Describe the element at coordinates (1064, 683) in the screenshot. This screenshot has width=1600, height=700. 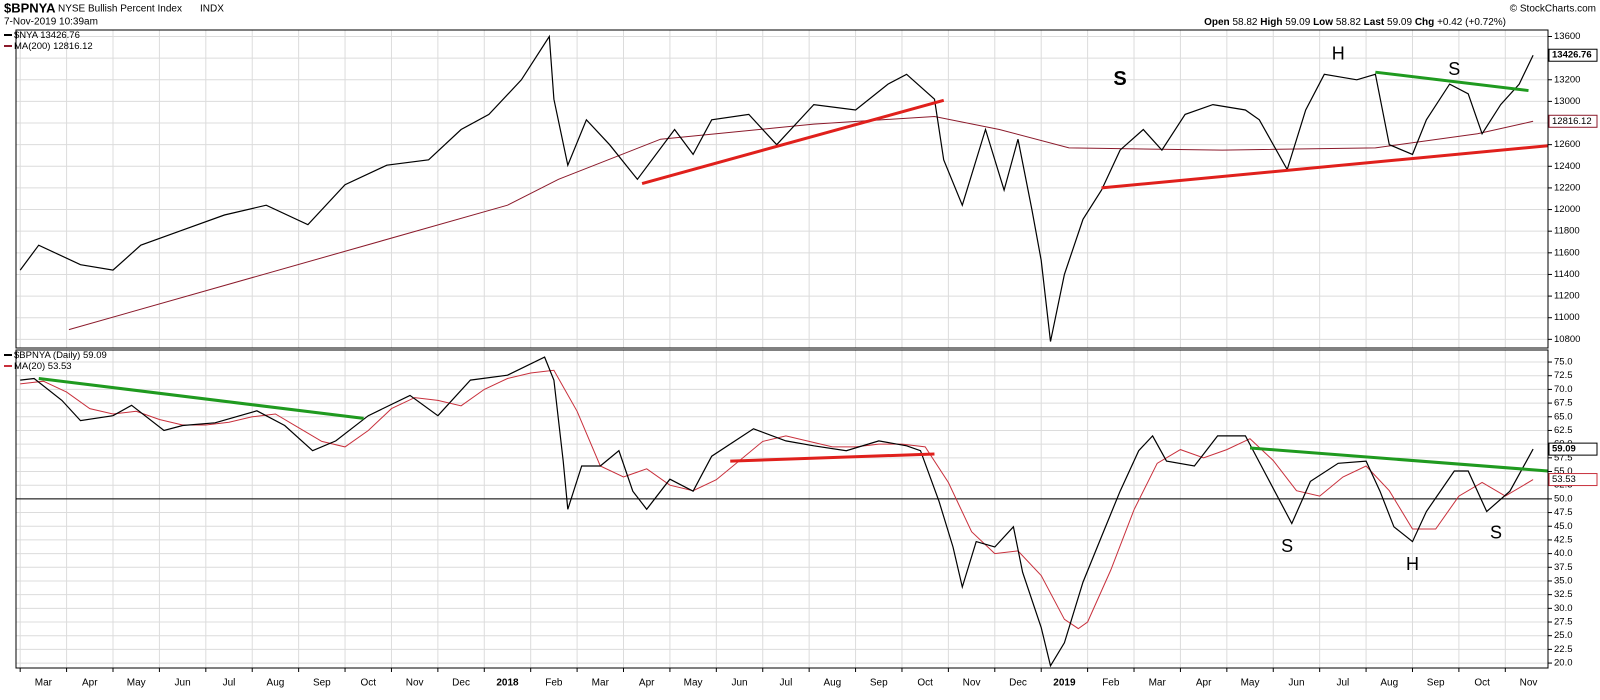
I see `x-tick-label: 2019` at that location.